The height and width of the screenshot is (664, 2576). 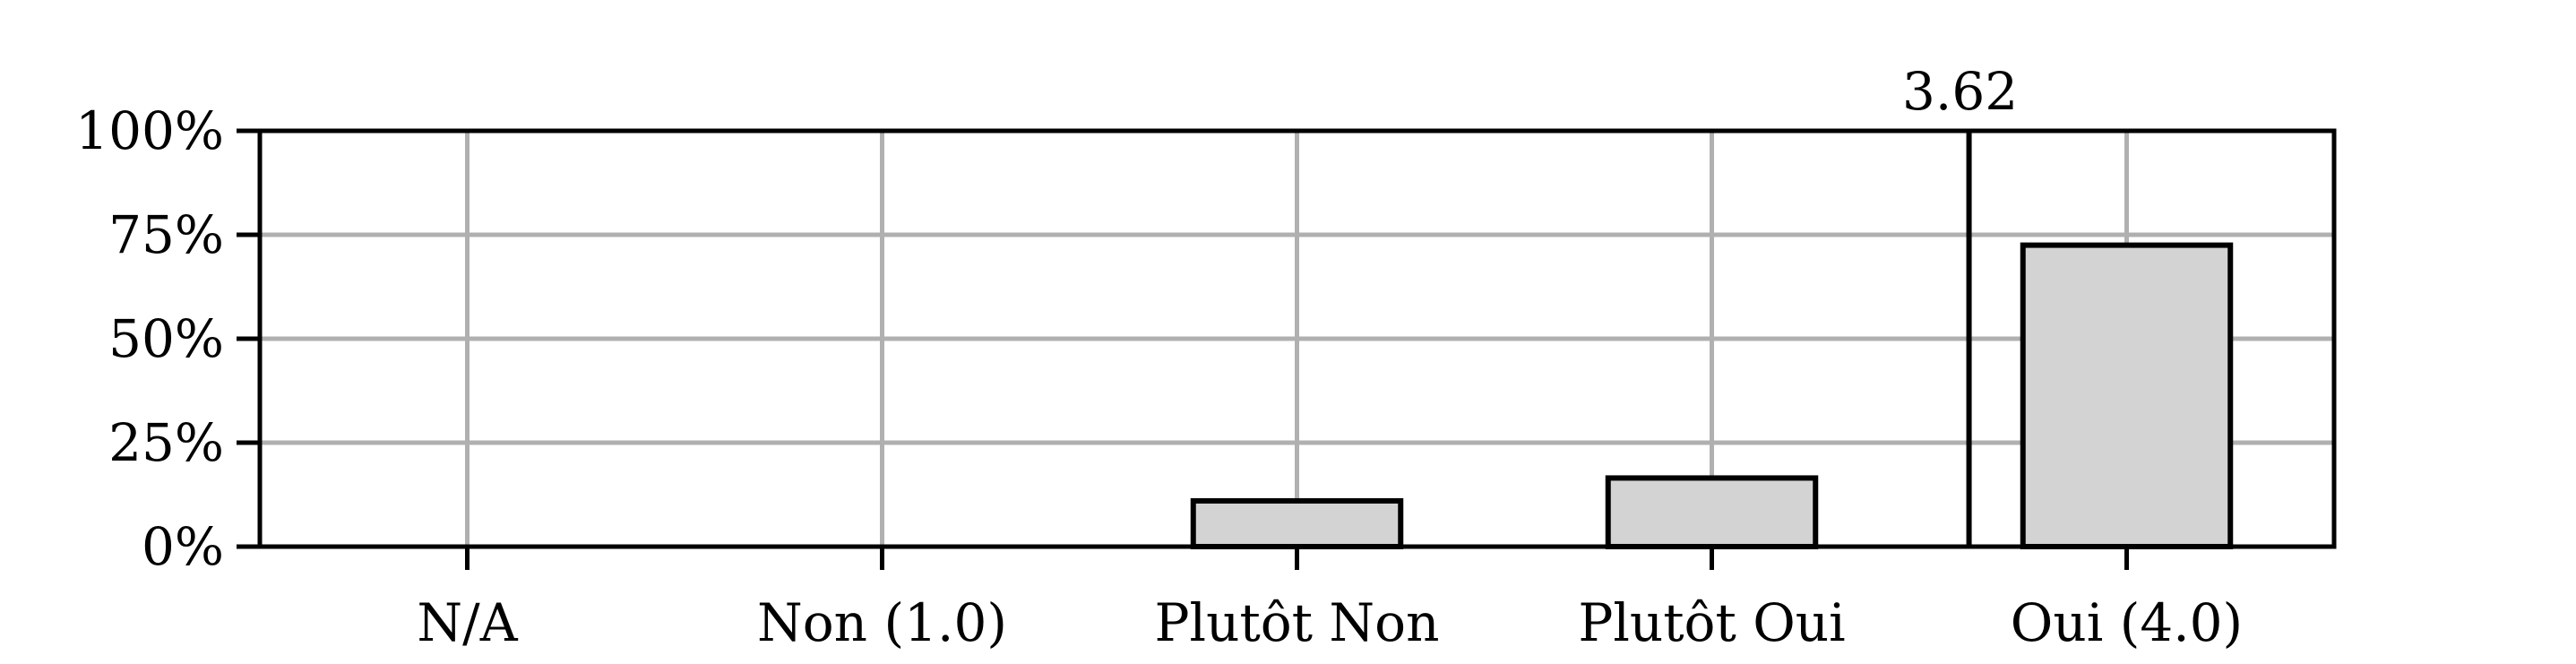 What do you see at coordinates (468, 623) in the screenshot?
I see `x-tick-label-0: N/A` at bounding box center [468, 623].